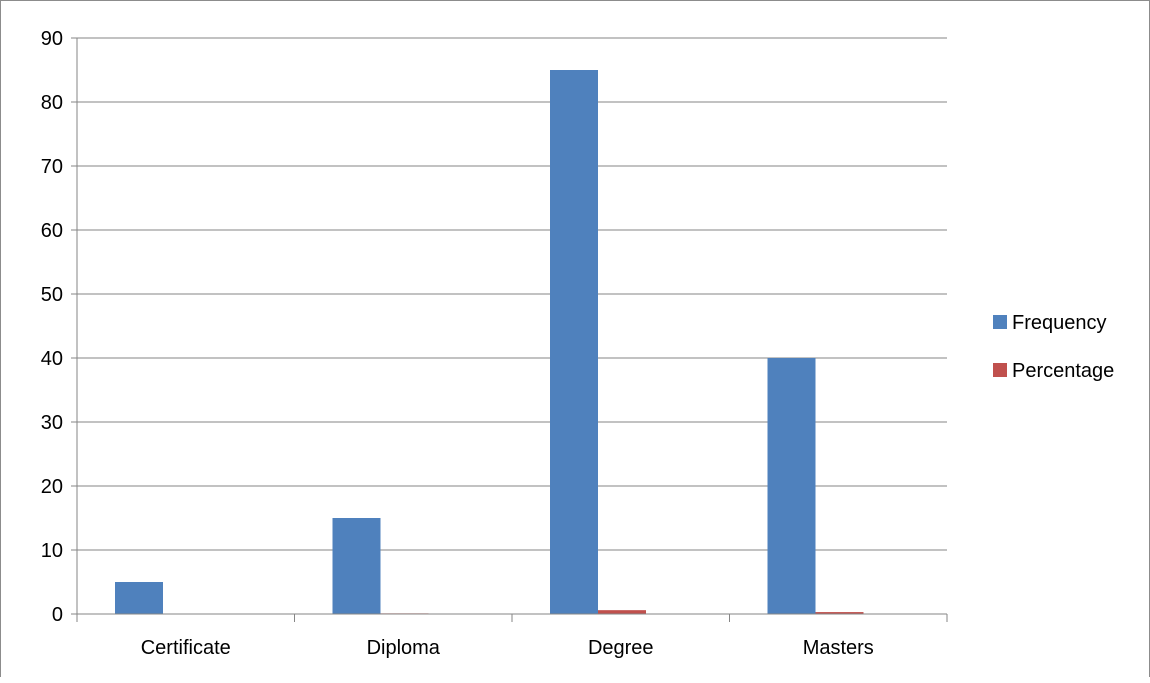 The width and height of the screenshot is (1150, 683). Describe the element at coordinates (52, 327) in the screenshot. I see `y-tick-labels: 0 10 20 30 40 50 60 70 80 90` at that location.